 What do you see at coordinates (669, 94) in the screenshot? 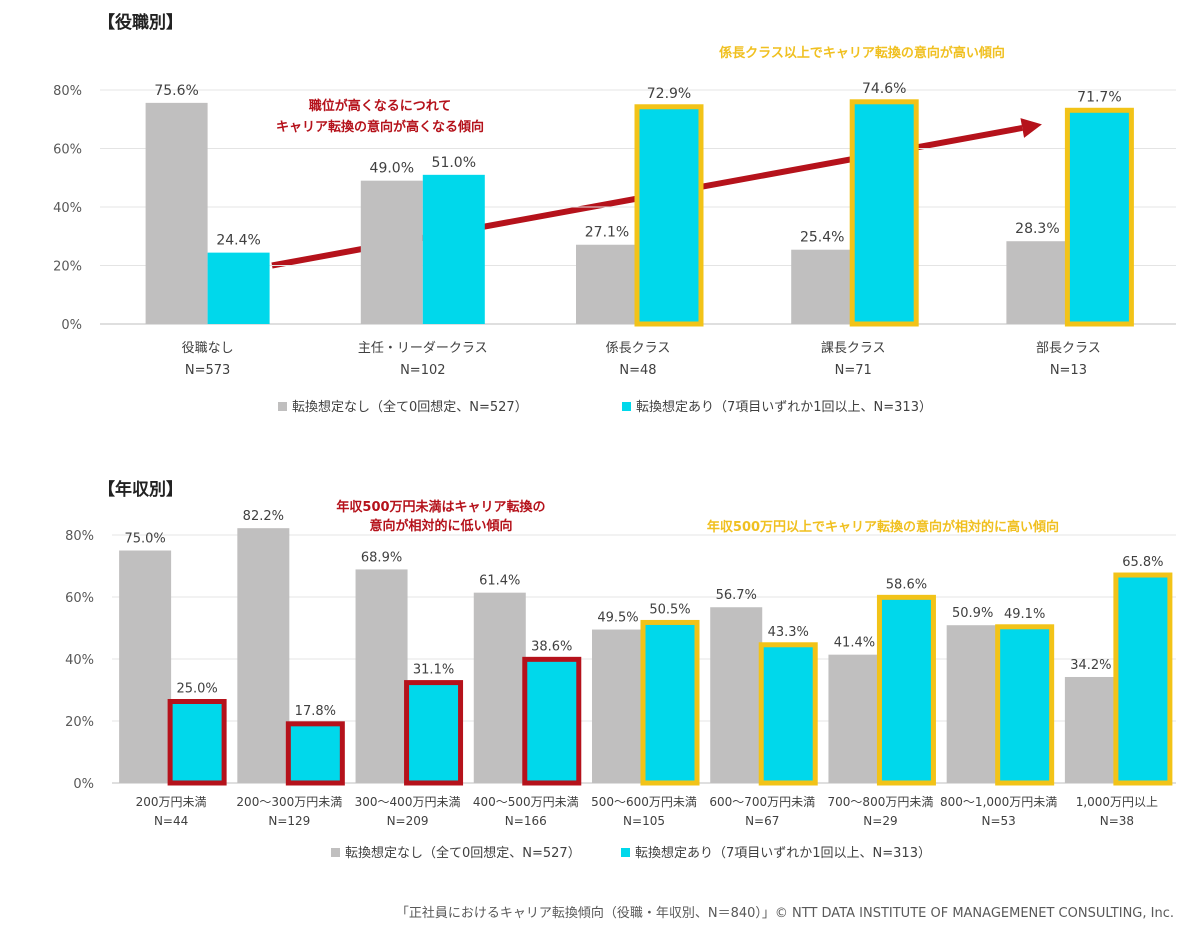
I see `data-label: 72.9%` at bounding box center [669, 94].